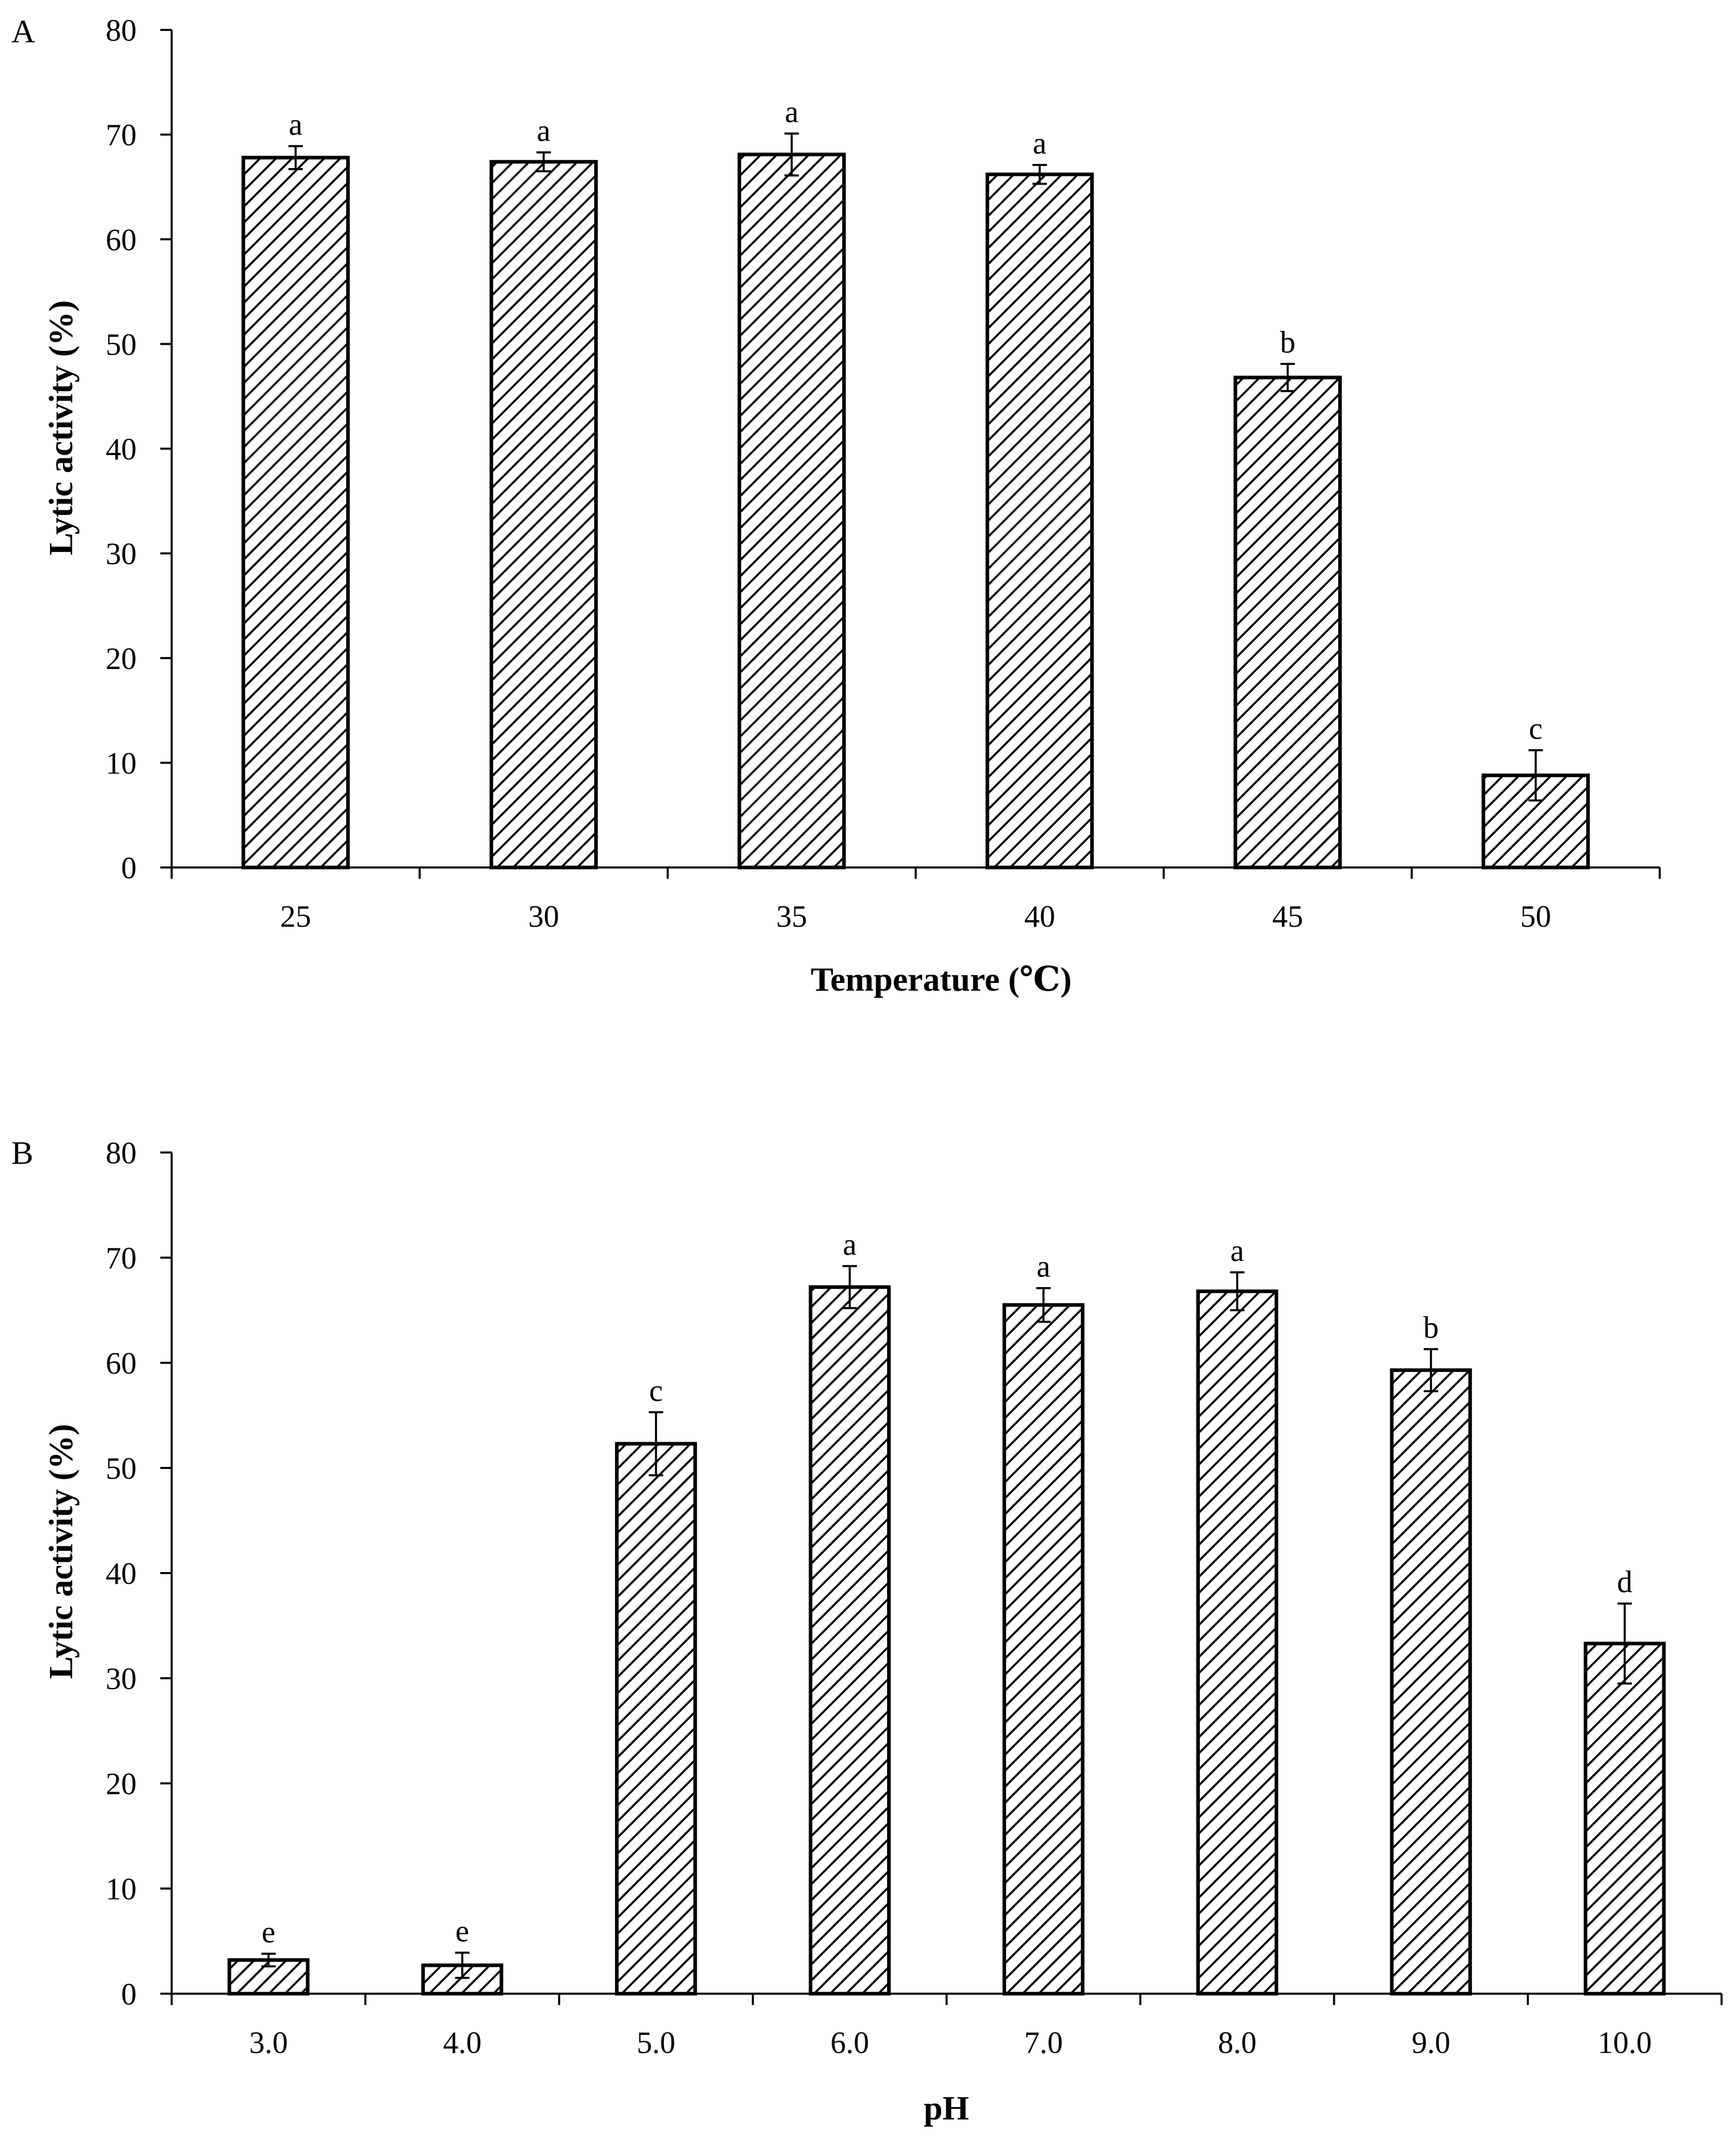 Image resolution: width=1736 pixels, height=2138 pixels. What do you see at coordinates (792, 916) in the screenshot?
I see `x-tick-label-a-35: 35` at bounding box center [792, 916].